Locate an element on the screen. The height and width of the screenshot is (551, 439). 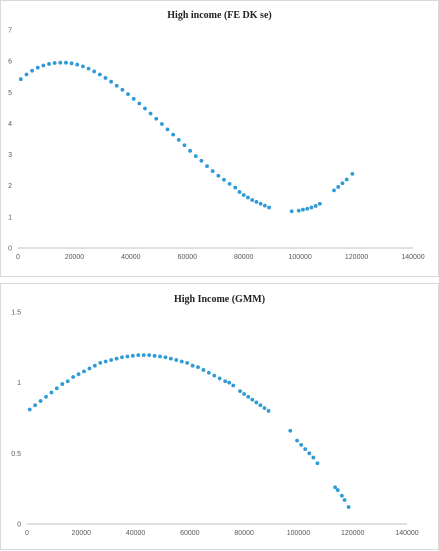
y-tick-label: 5 is located at coordinates (10, 93).